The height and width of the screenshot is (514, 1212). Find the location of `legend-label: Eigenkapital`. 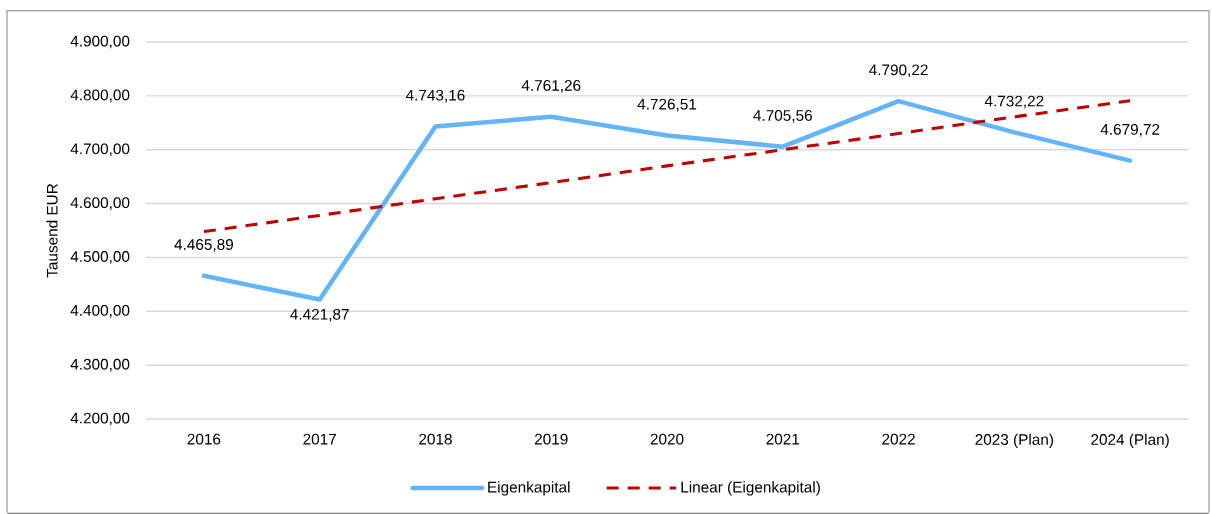

legend-label: Eigenkapital is located at coordinates (529, 488).